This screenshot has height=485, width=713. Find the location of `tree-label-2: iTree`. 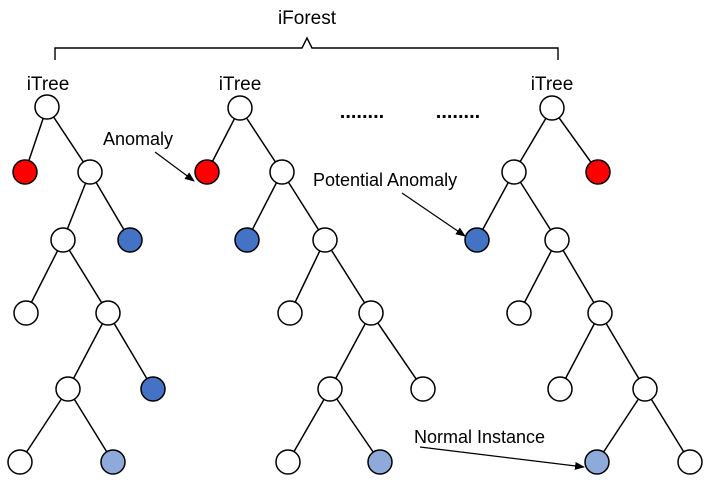

tree-label-2: iTree is located at coordinates (240, 84).